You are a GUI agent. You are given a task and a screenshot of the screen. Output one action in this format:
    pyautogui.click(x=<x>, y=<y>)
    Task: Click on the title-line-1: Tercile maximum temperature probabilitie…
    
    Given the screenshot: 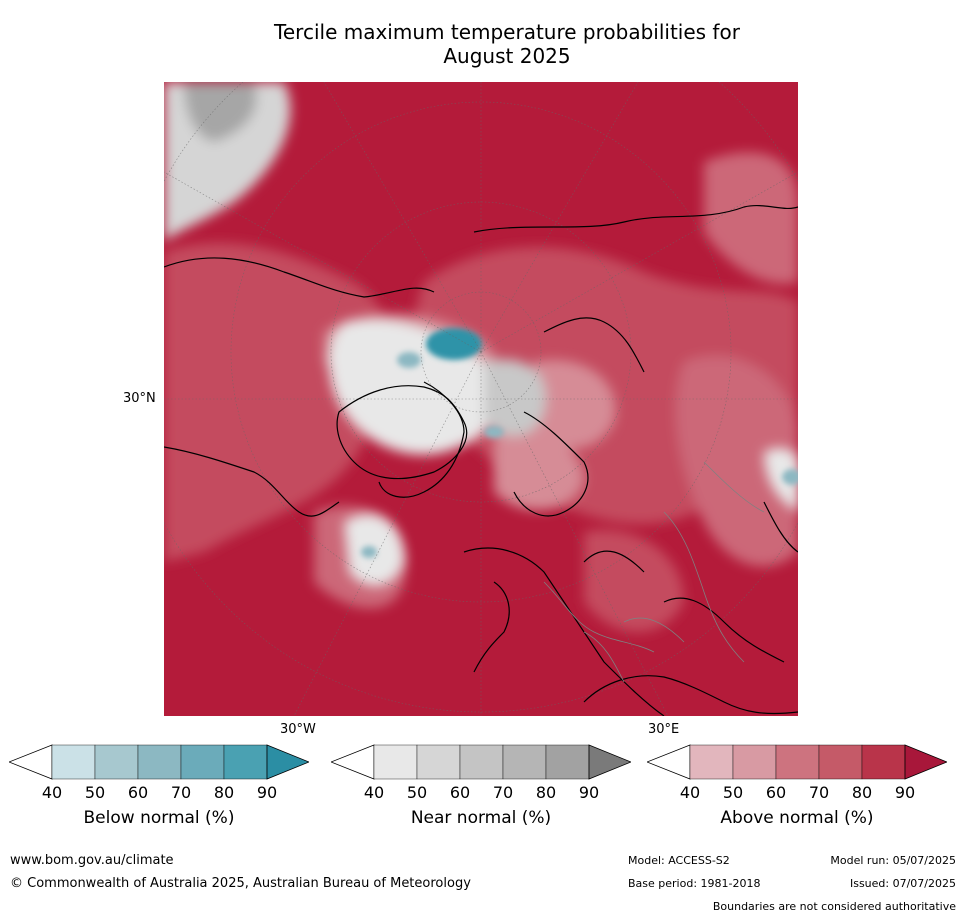 What is the action you would take?
    pyautogui.click(x=507, y=32)
    